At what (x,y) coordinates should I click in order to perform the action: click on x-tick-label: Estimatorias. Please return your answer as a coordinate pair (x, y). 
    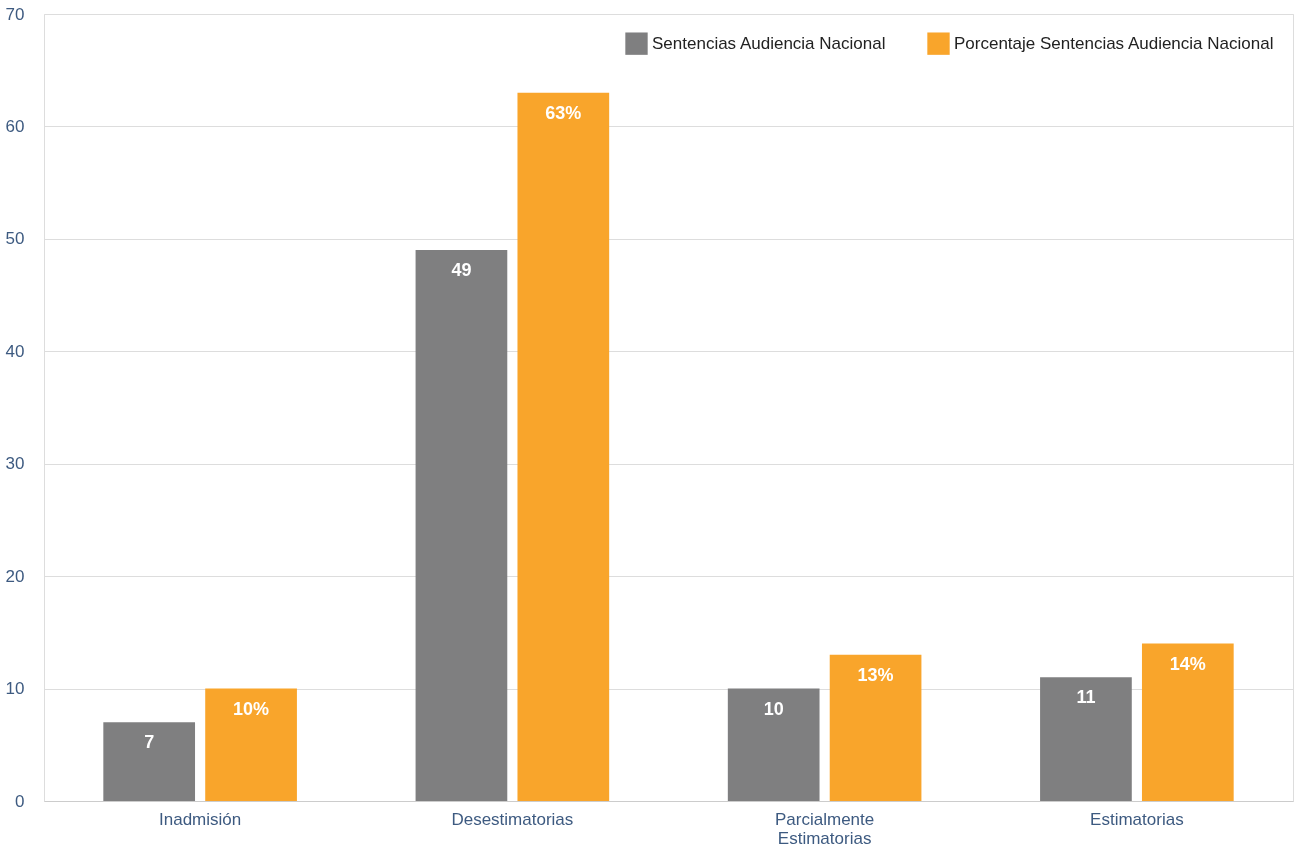
    Looking at the image, I should click on (1137, 819).